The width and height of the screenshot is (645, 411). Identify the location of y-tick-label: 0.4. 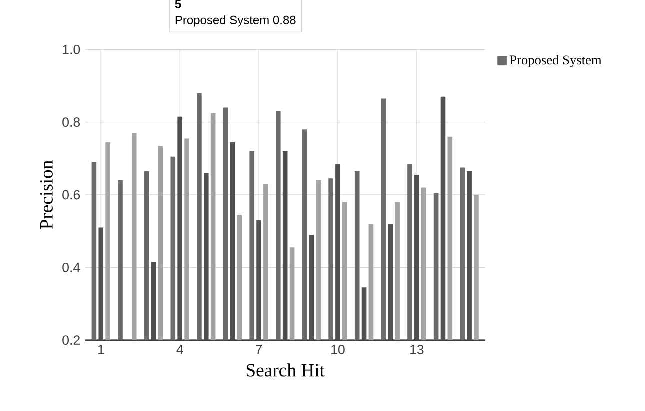
(71, 267).